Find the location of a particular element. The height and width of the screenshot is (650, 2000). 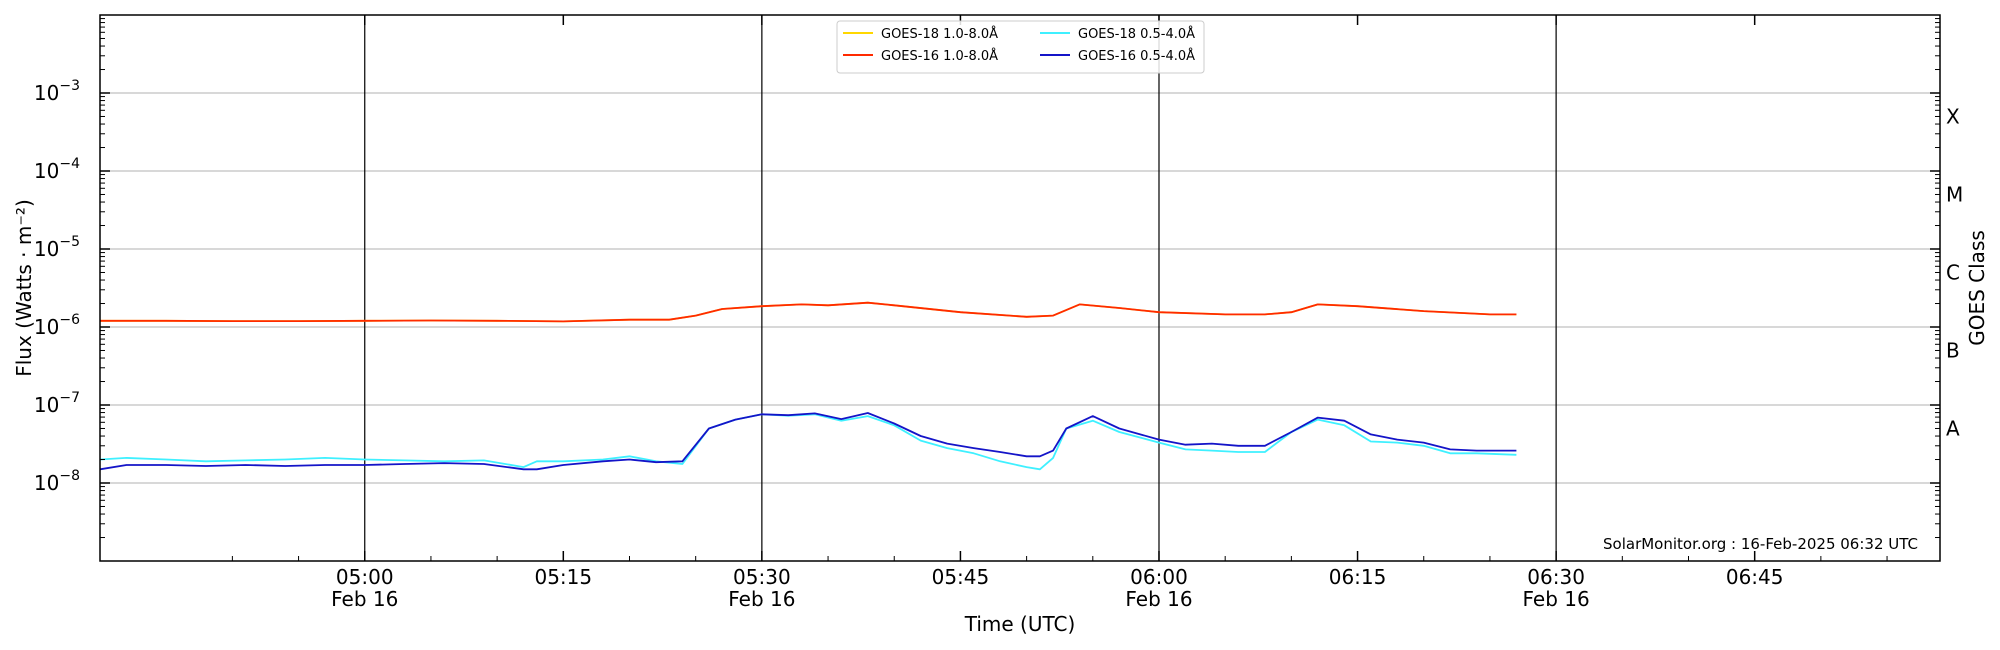

x-tick-label: 05:15 is located at coordinates (563, 577).